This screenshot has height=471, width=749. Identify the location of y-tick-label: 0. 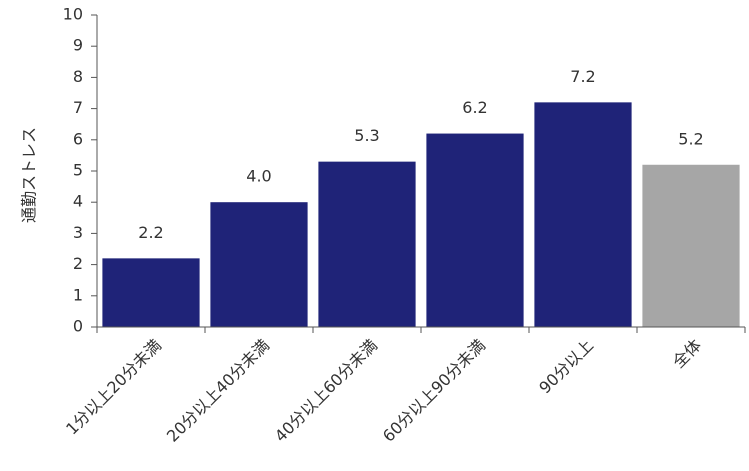
(78, 326).